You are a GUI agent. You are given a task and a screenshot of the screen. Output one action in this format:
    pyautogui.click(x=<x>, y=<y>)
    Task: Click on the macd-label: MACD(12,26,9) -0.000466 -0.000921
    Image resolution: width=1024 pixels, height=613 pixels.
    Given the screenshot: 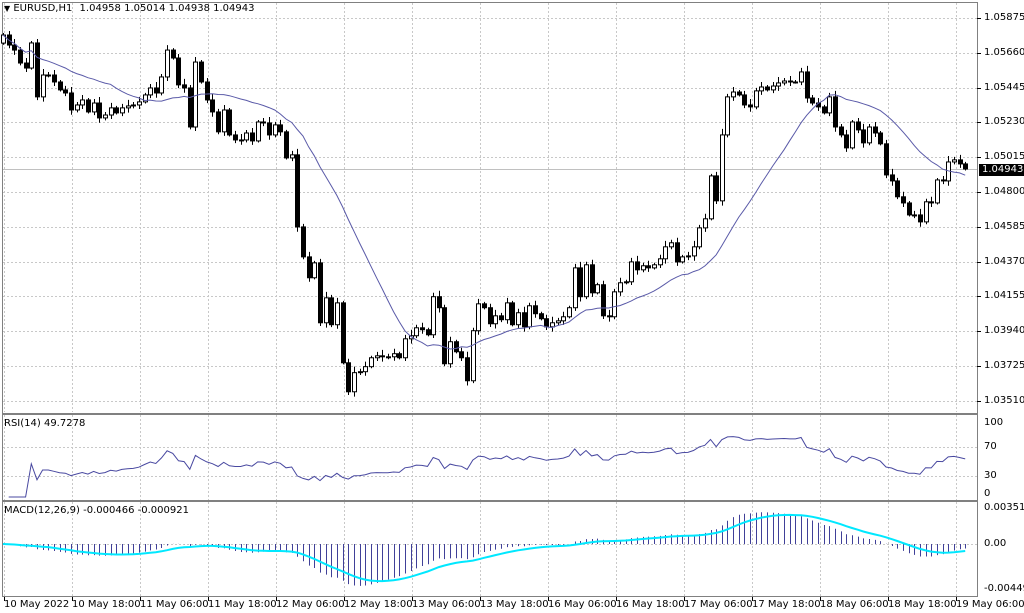 What is the action you would take?
    pyautogui.click(x=96, y=510)
    